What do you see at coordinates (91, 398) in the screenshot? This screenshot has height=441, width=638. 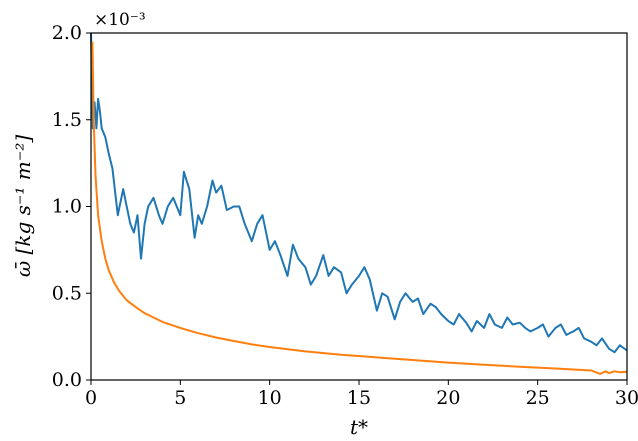 I see `x-tick-label: 0` at bounding box center [91, 398].